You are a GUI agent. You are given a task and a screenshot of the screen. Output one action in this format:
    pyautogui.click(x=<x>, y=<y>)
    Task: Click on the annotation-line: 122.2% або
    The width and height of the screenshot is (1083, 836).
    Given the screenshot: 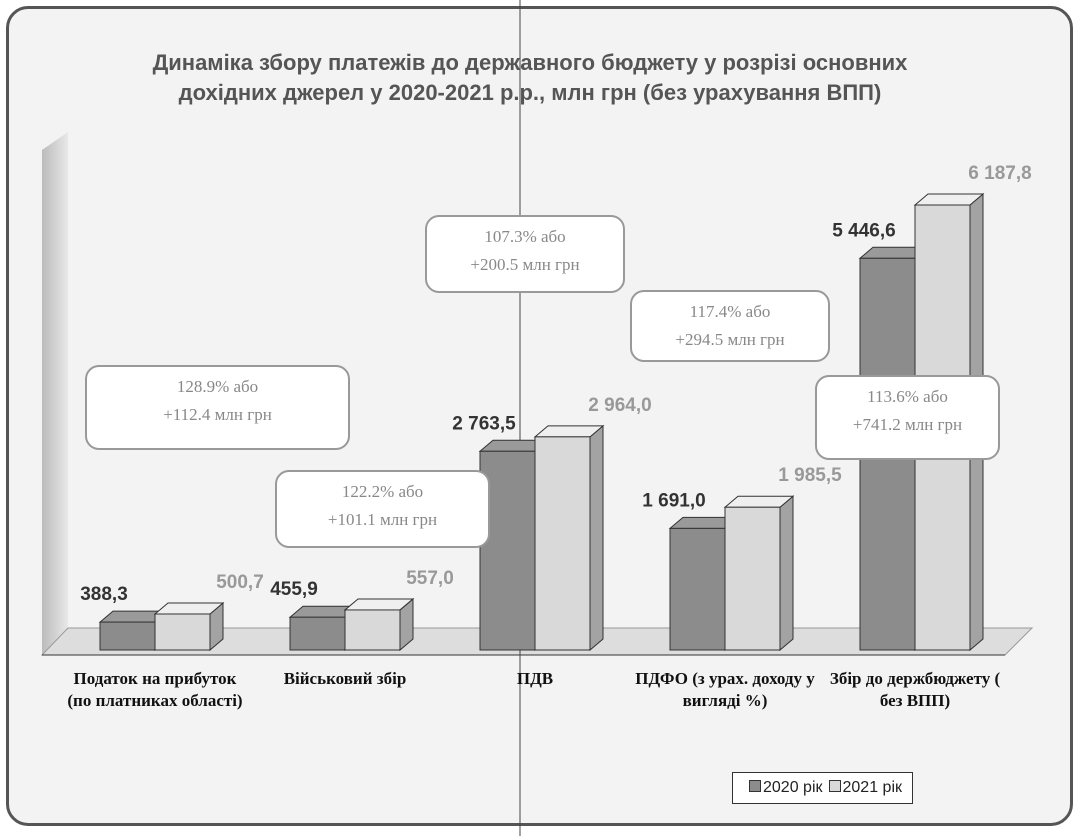 What is the action you would take?
    pyautogui.click(x=382, y=491)
    